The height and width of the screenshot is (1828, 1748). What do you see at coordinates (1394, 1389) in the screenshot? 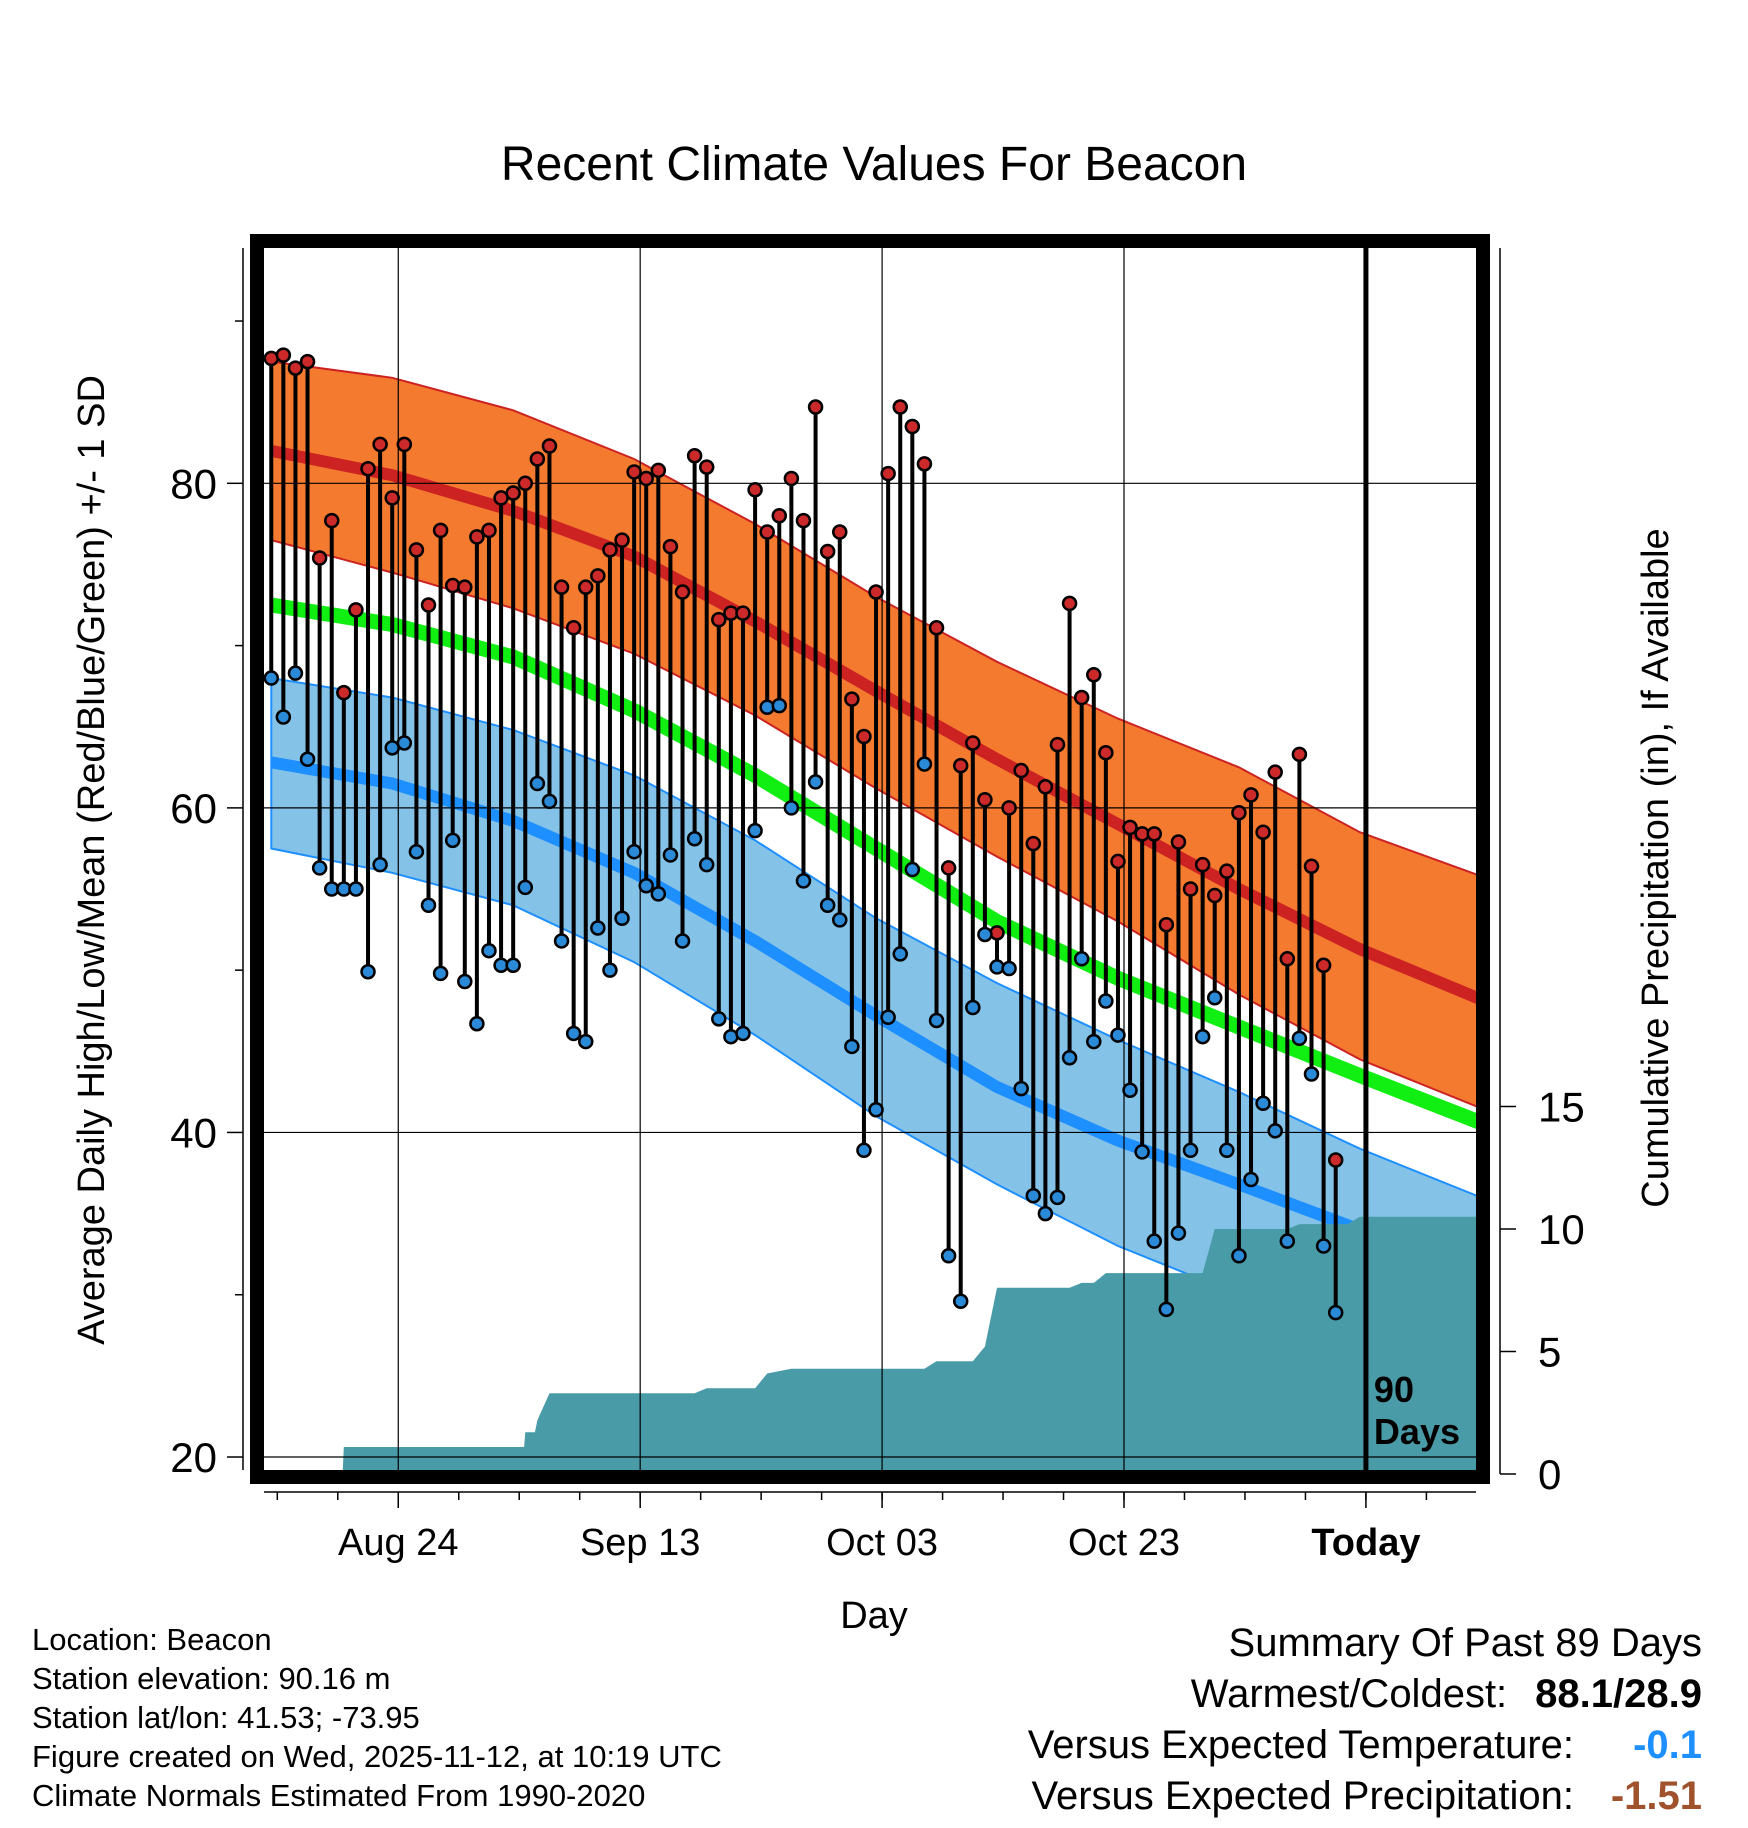
I see `today-days-label-1: 90` at bounding box center [1394, 1389].